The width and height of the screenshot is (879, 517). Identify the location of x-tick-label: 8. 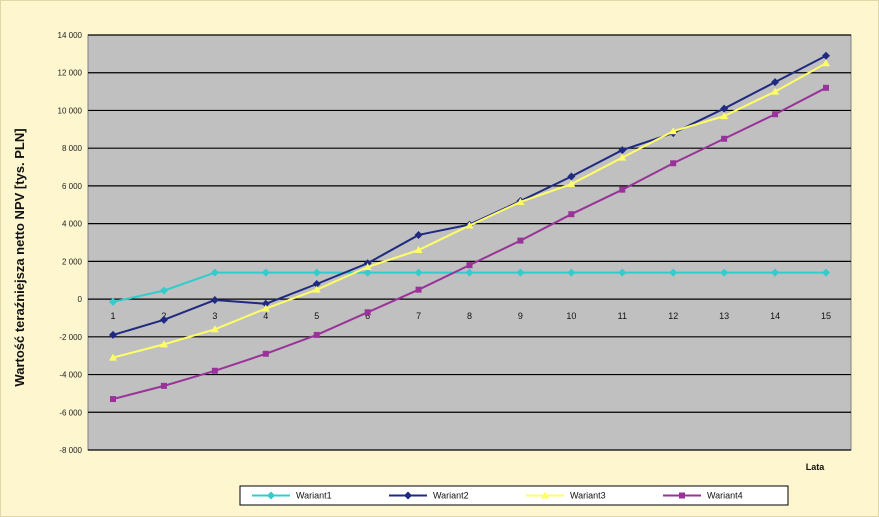
(469, 316).